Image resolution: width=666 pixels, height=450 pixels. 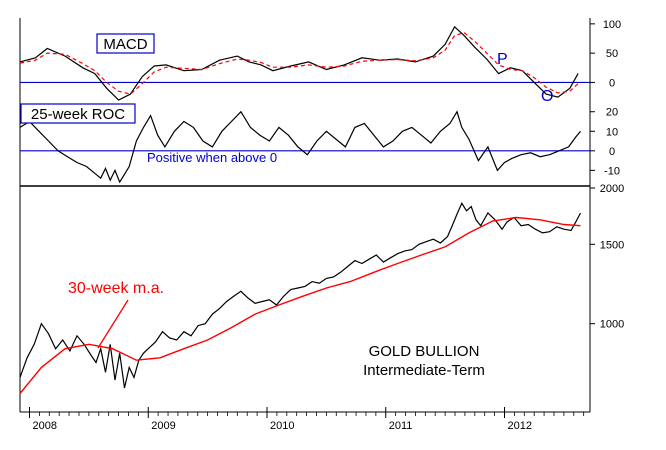 I want to click on ytick-label-2-1: 1500, so click(x=612, y=245).